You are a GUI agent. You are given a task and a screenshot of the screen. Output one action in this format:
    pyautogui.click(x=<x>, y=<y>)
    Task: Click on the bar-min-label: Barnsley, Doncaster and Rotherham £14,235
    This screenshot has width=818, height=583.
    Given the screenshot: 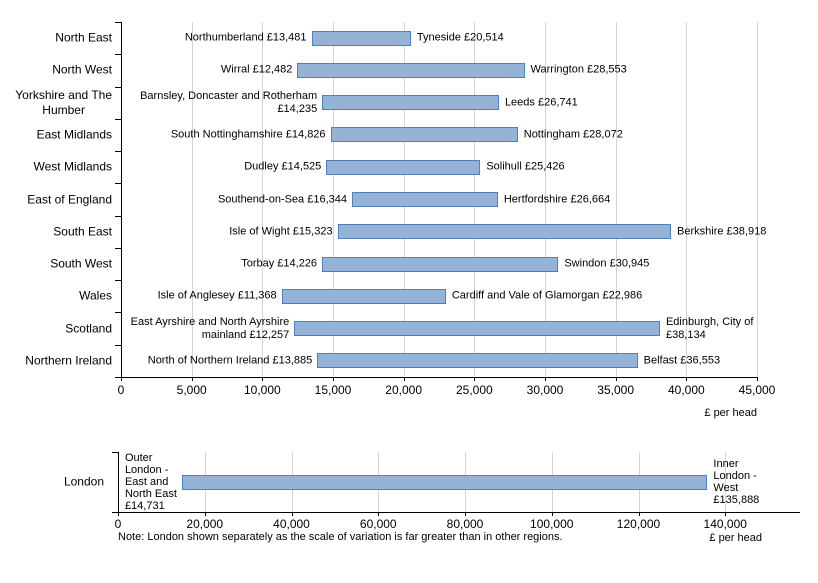 What is the action you would take?
    pyautogui.click(x=228, y=103)
    